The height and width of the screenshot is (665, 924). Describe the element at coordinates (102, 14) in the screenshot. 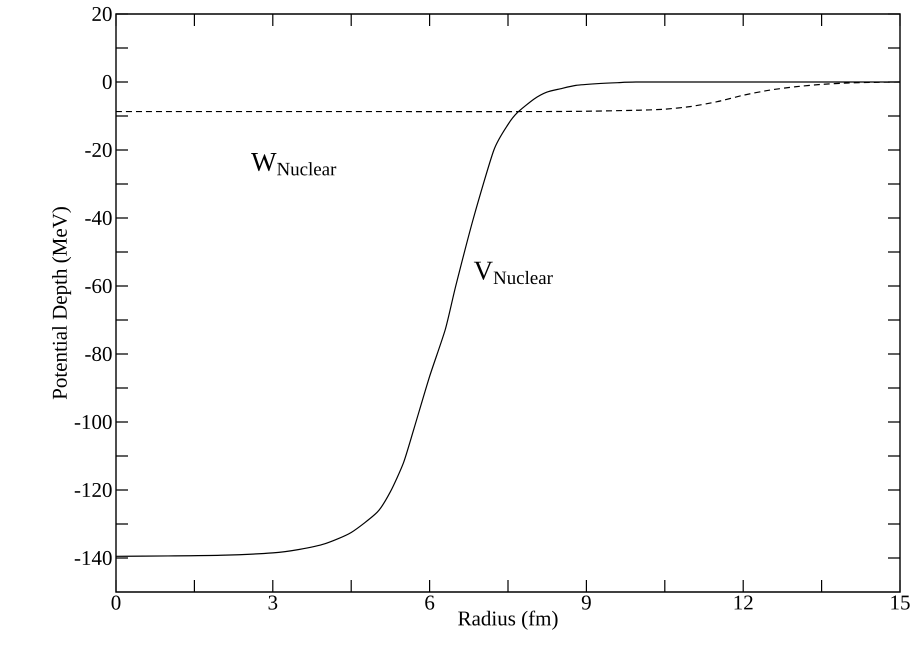

I see `y-tick-label: 20` at that location.